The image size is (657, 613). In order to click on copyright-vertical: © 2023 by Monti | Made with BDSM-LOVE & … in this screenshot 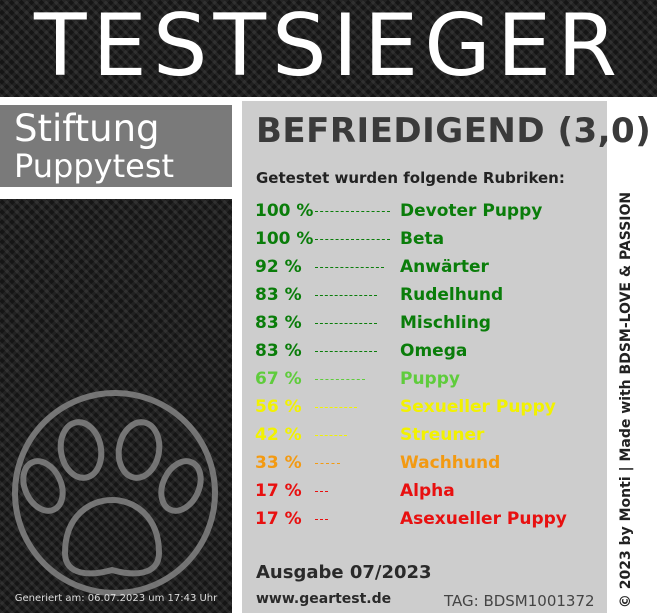, I will do `click(626, 306)`.